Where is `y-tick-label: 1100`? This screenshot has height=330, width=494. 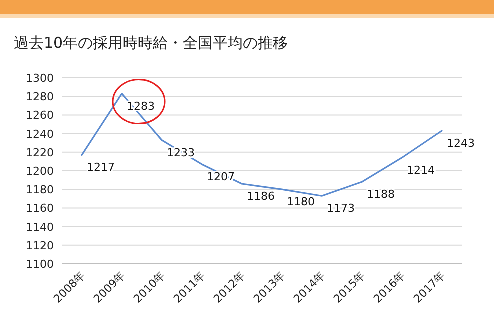 y-tick-label: 1100 is located at coordinates (40, 264).